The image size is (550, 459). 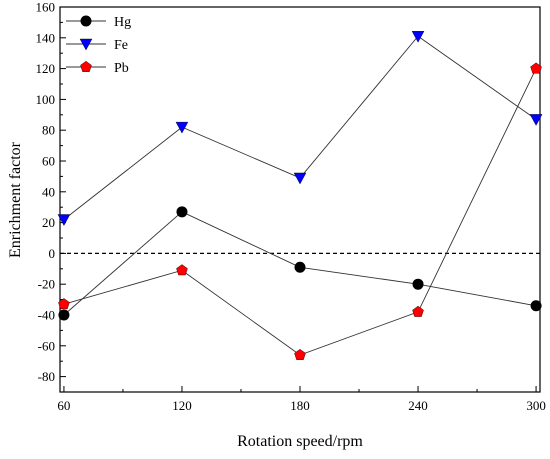 What do you see at coordinates (46, 284) in the screenshot?
I see `y-tick-label: -20` at bounding box center [46, 284].